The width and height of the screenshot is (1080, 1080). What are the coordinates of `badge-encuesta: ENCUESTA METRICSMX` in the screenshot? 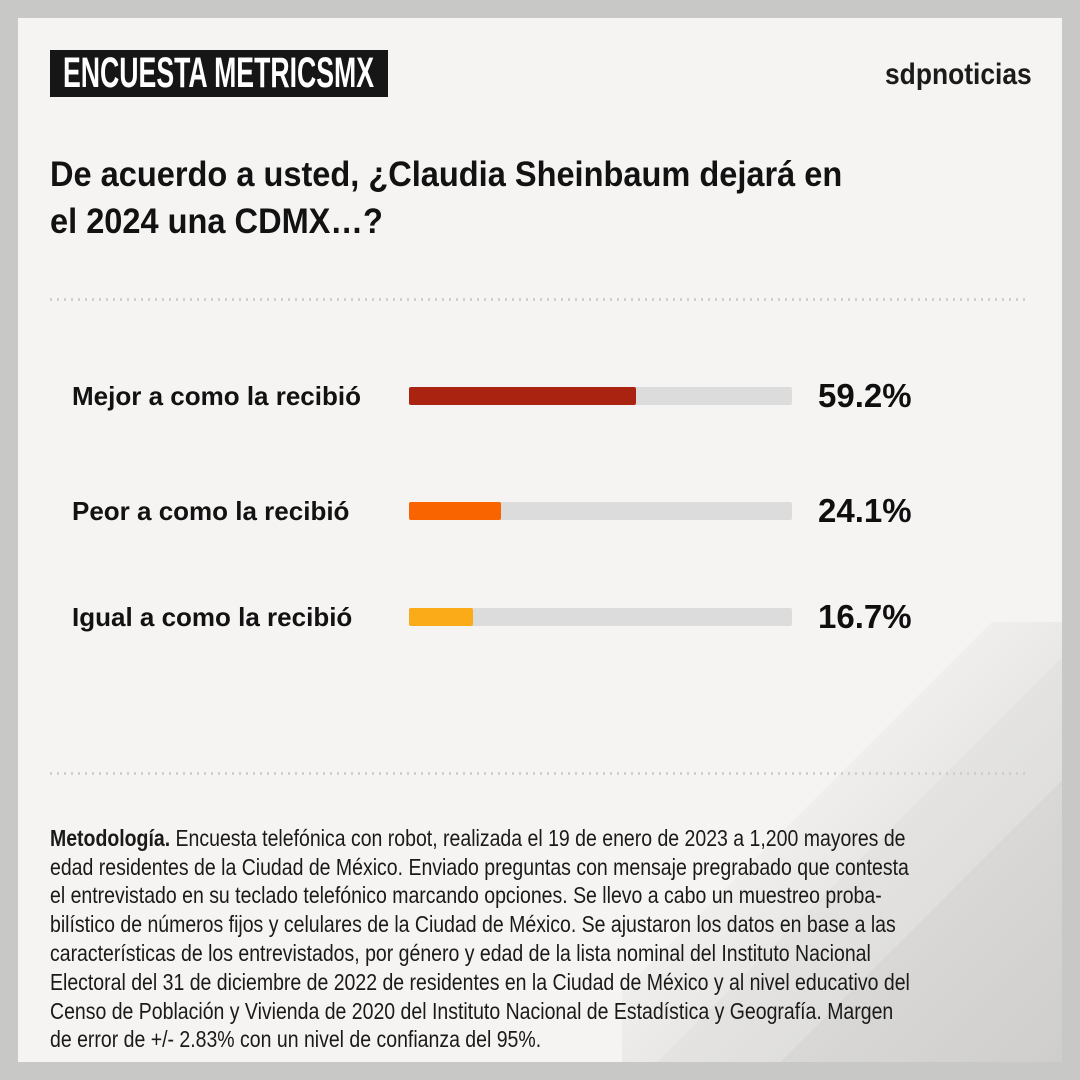 It's located at (219, 73).